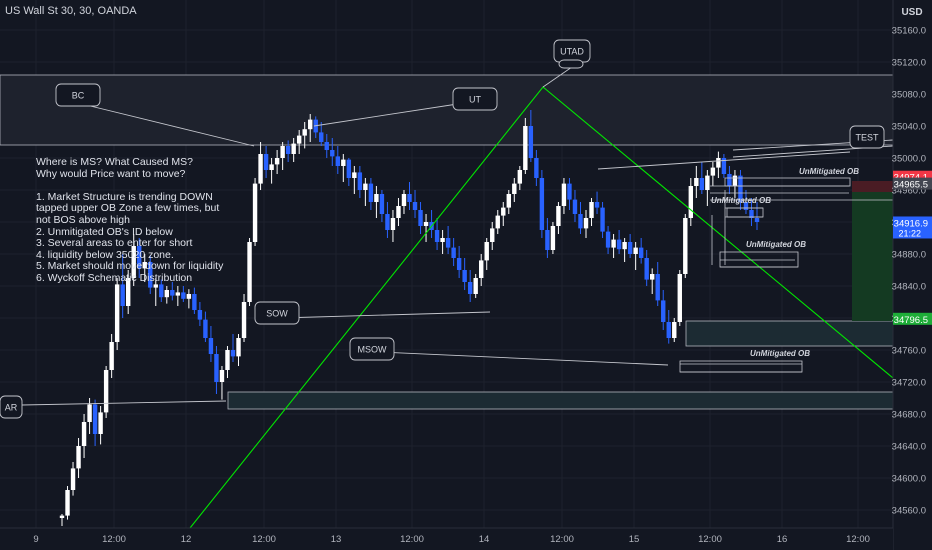  I want to click on y-tick-label: 34640.0, so click(909, 447).